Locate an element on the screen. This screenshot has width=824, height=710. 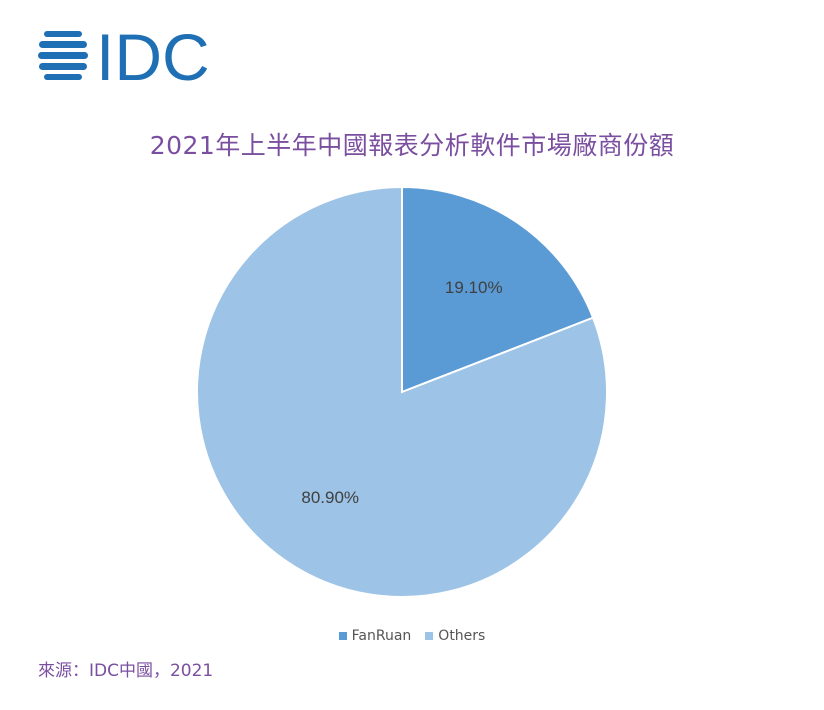
legend-swatch-others is located at coordinates (429, 636).